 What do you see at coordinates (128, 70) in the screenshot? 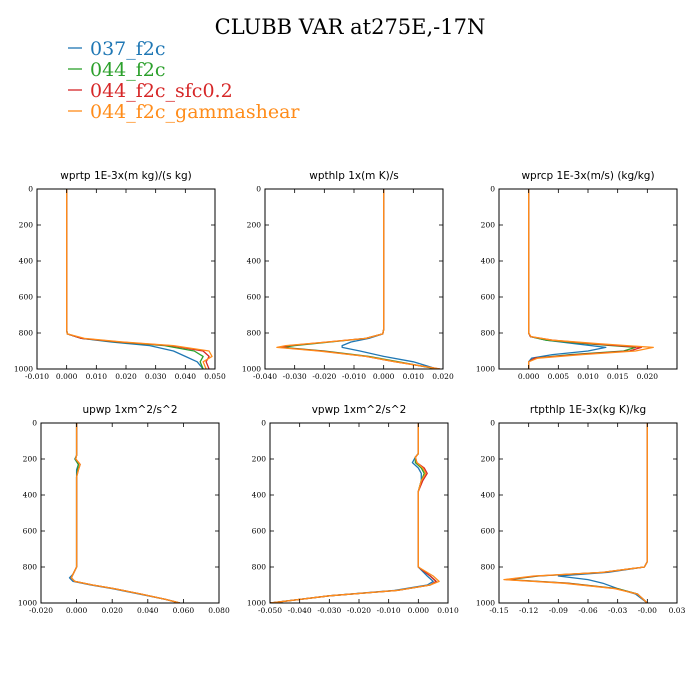
I see `legend-label: 044_f2c` at bounding box center [128, 70].